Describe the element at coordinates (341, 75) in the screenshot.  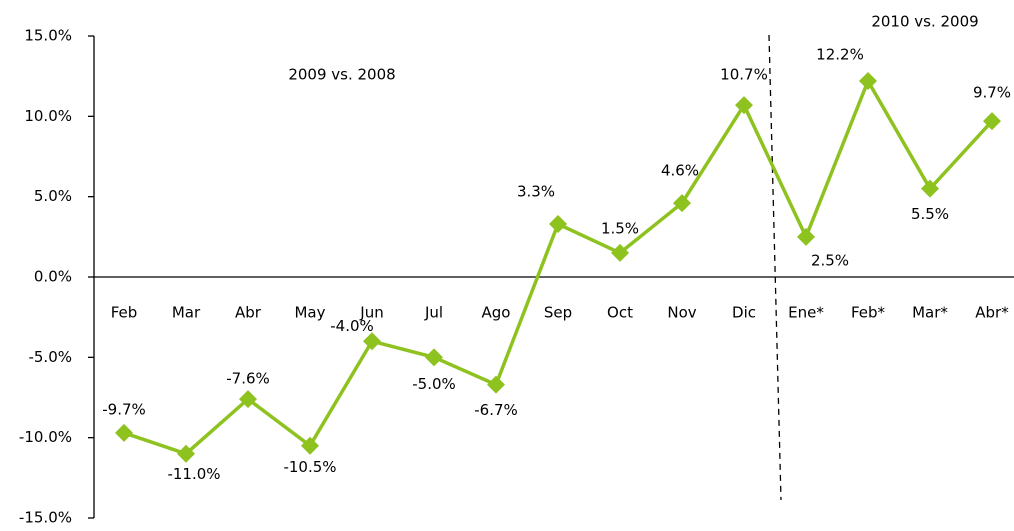
I see `annotation: 2009 vs. 2008` at that location.